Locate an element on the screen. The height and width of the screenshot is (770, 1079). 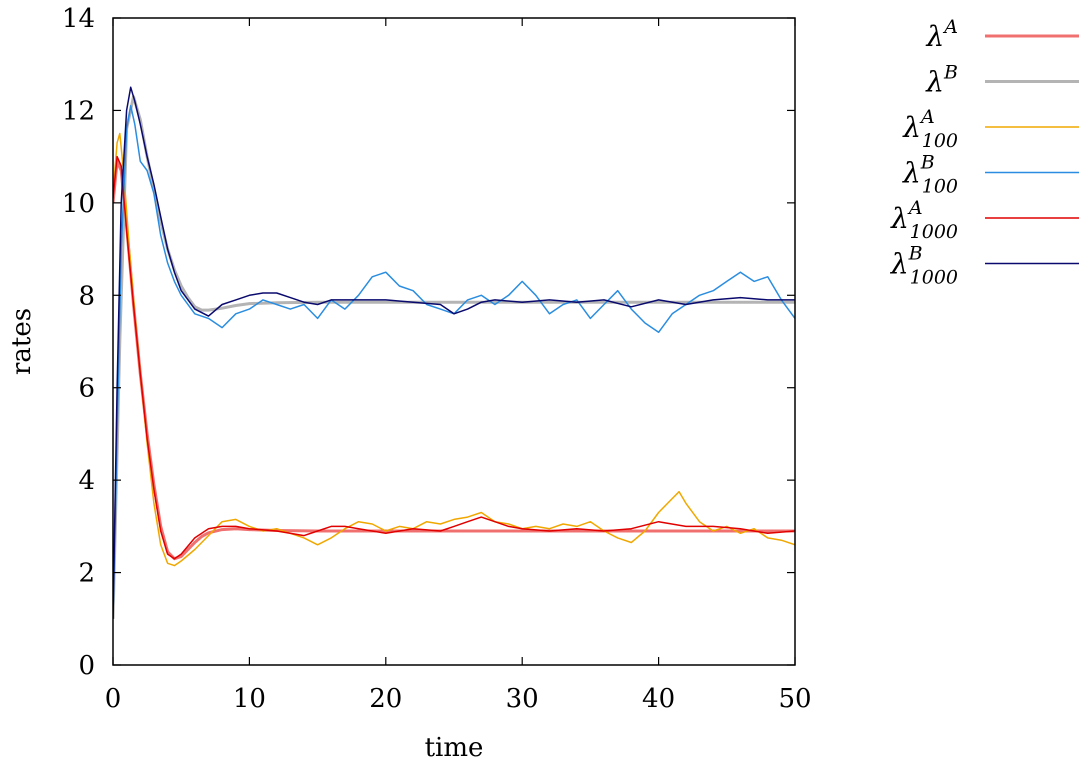
y-tick-label: 6 is located at coordinates (86, 389).